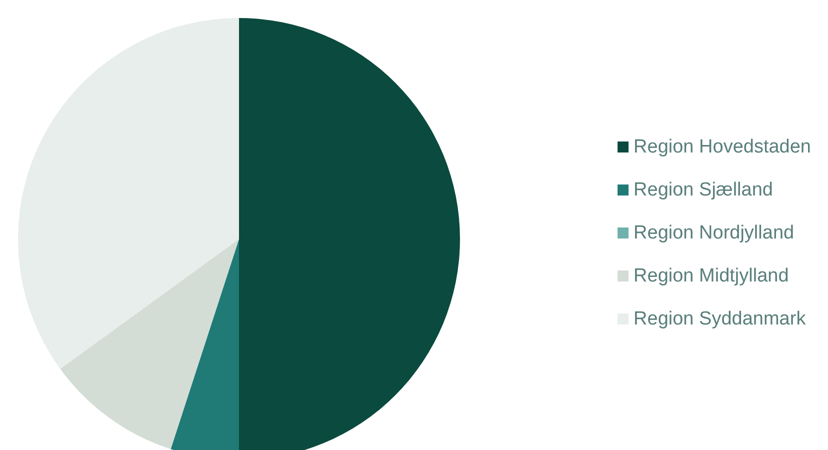  I want to click on legend-label: Region Nordjylland, so click(714, 233).